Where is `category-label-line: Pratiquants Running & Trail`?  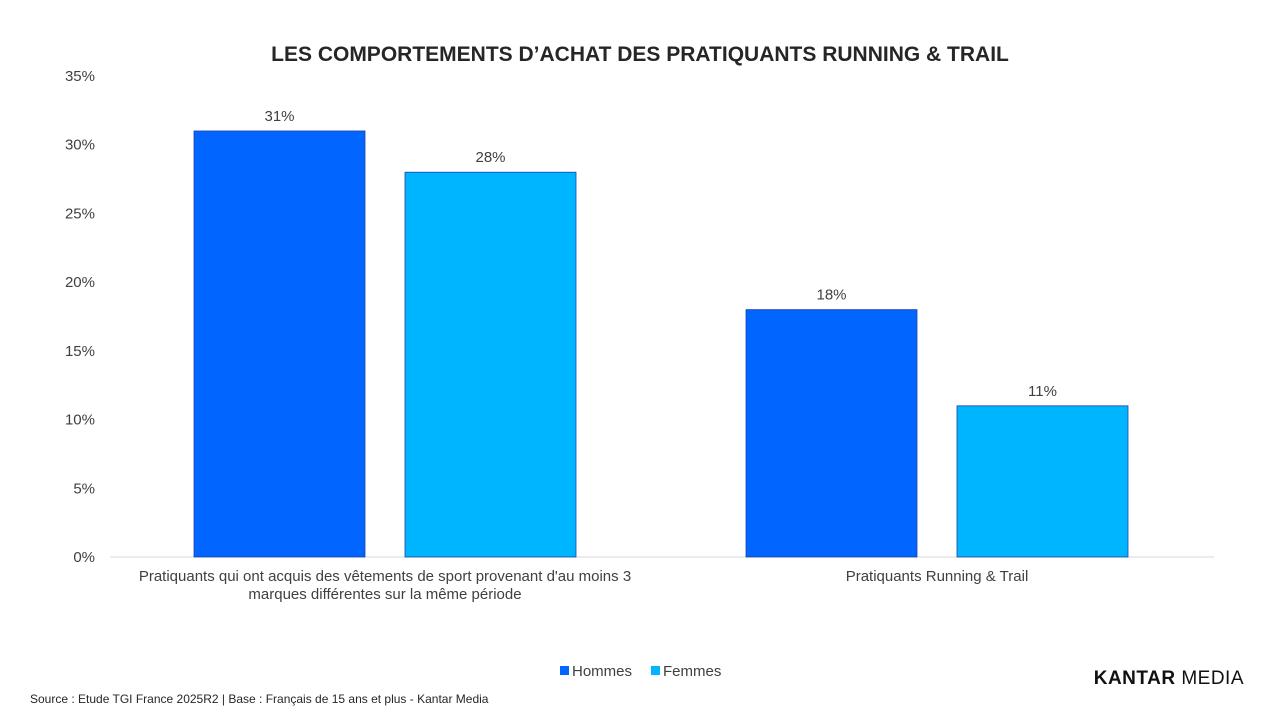
category-label-line: Pratiquants Running & Trail is located at coordinates (937, 576).